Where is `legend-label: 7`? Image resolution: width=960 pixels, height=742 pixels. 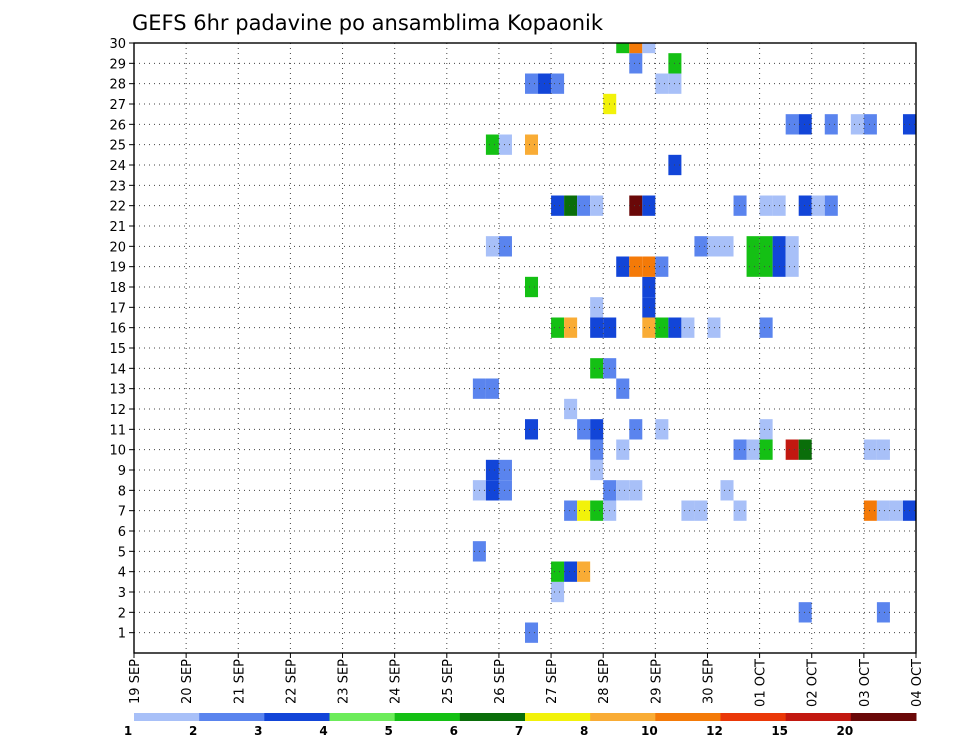
legend-label: 7 is located at coordinates (519, 731).